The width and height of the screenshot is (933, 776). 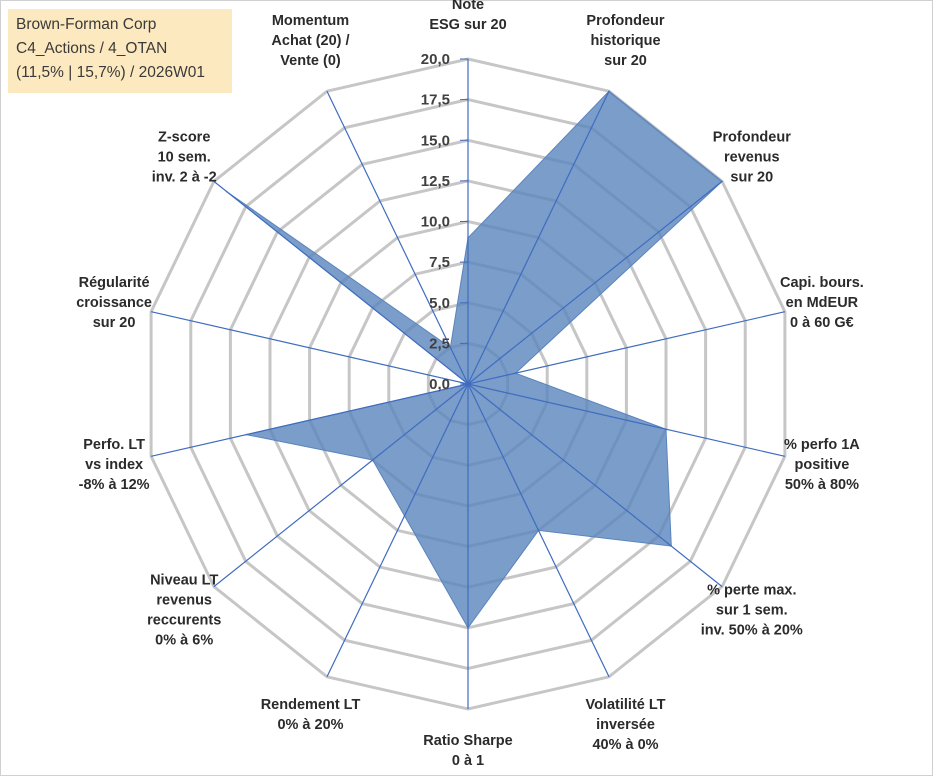 What do you see at coordinates (184, 138) in the screenshot?
I see `axis-label-line: Z-score` at bounding box center [184, 138].